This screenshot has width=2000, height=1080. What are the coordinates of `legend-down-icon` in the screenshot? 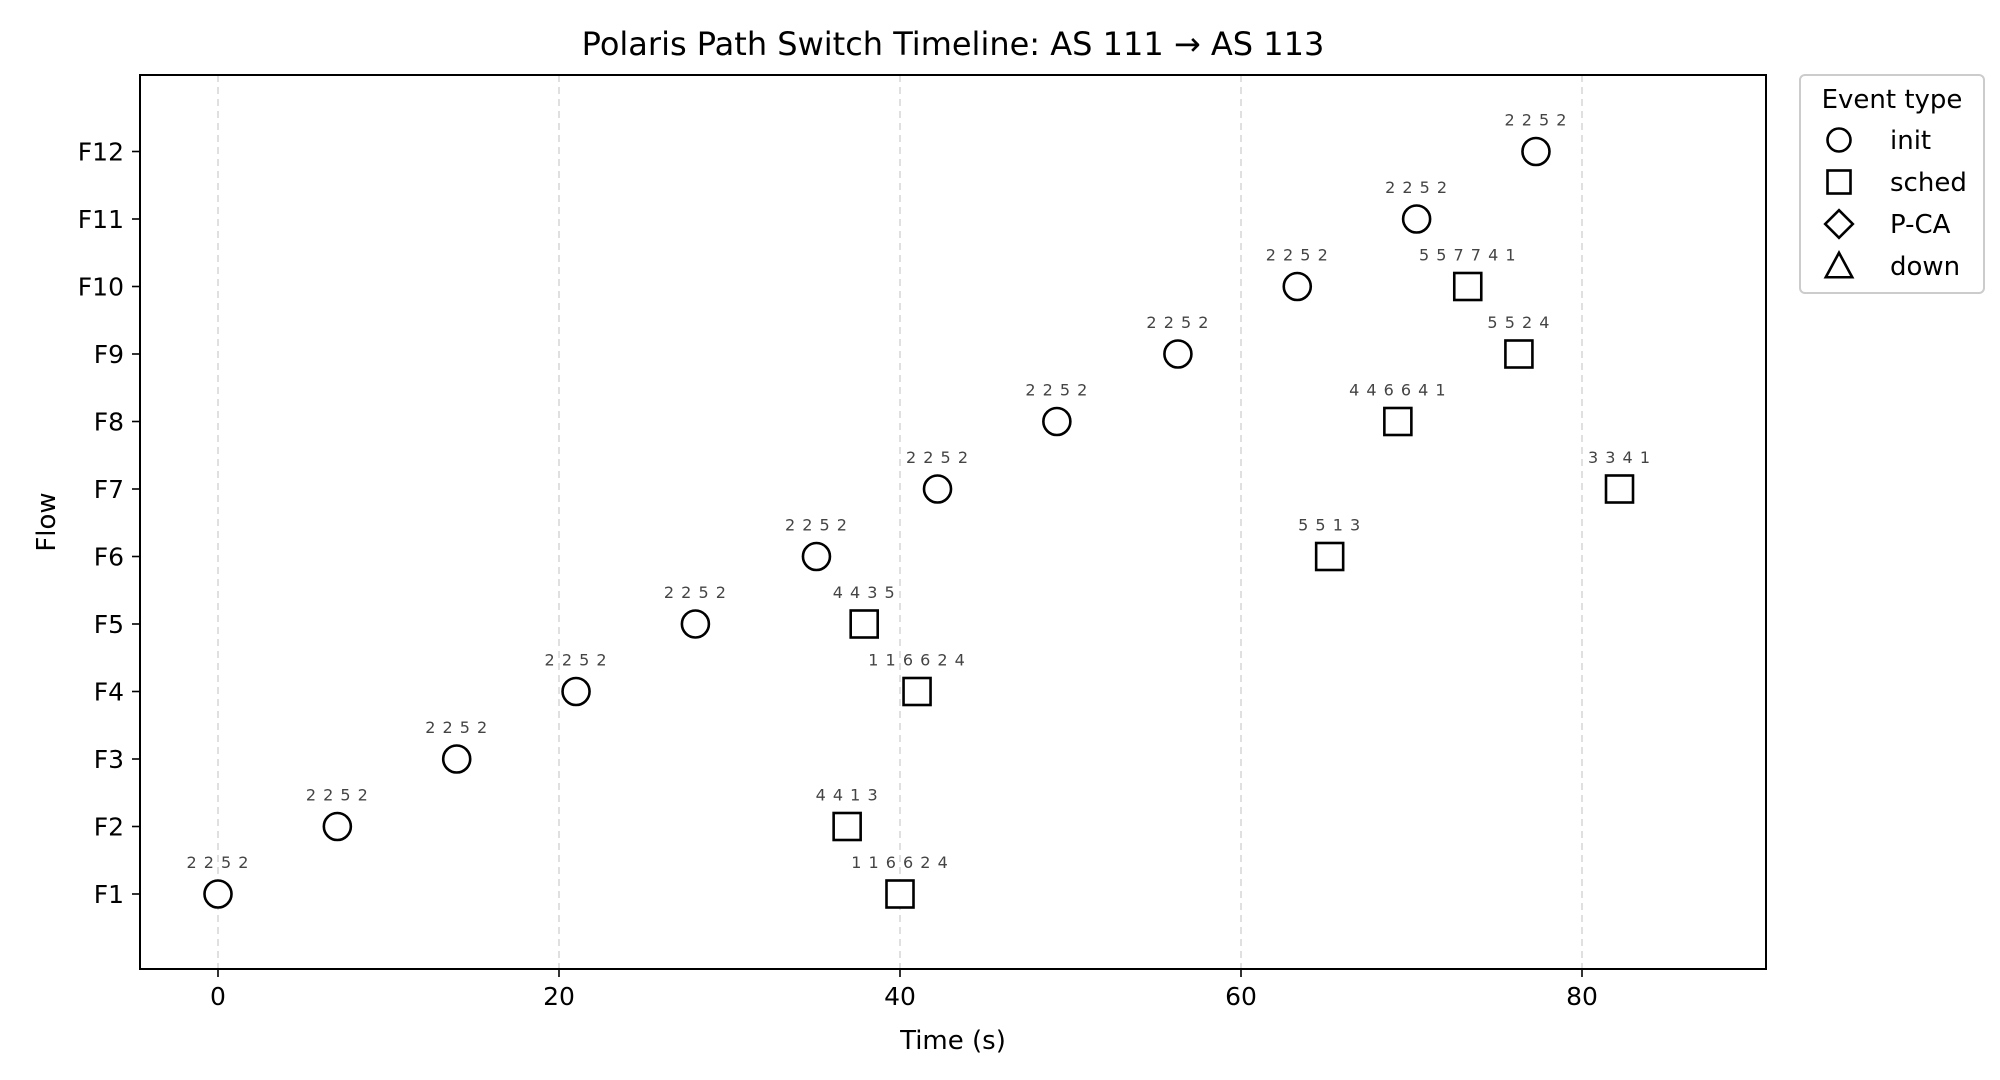 It's located at (1839, 264).